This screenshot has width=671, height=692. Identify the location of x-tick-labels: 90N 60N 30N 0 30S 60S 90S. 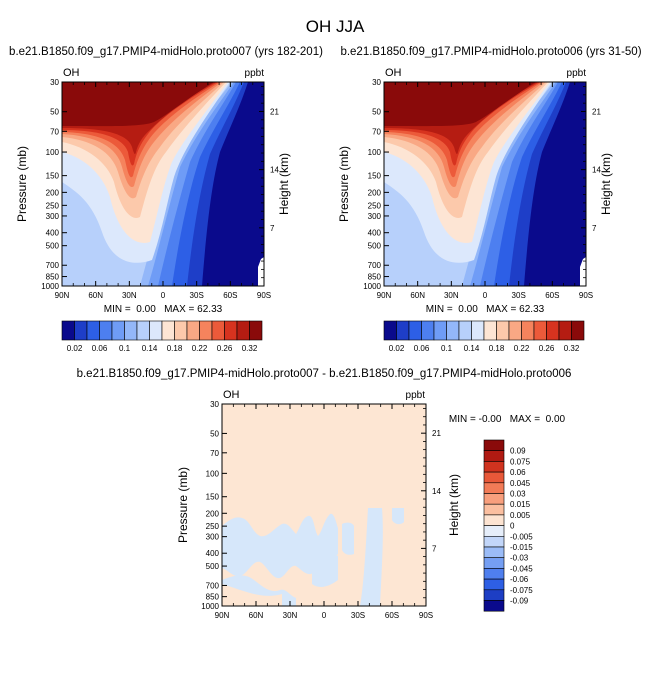
(485, 295).